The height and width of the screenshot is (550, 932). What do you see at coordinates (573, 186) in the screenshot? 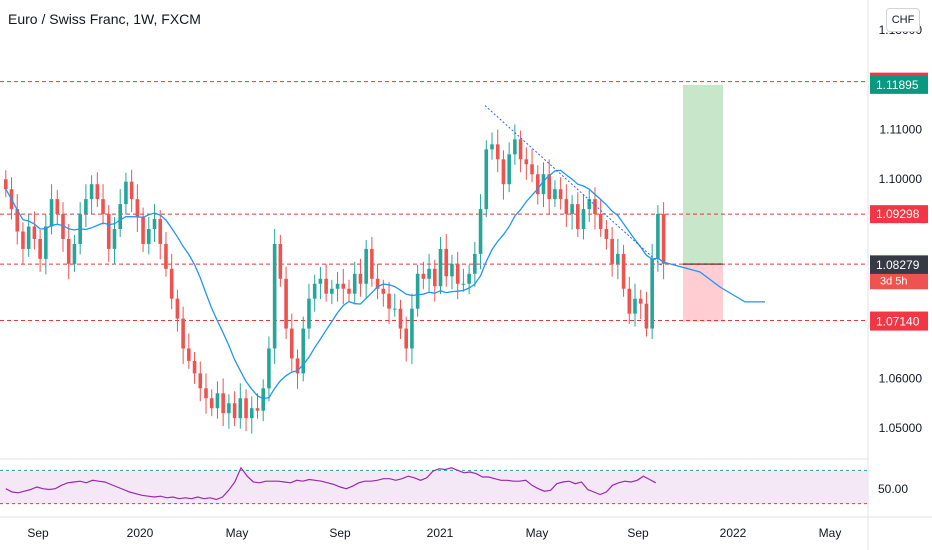
I see `trendline` at bounding box center [573, 186].